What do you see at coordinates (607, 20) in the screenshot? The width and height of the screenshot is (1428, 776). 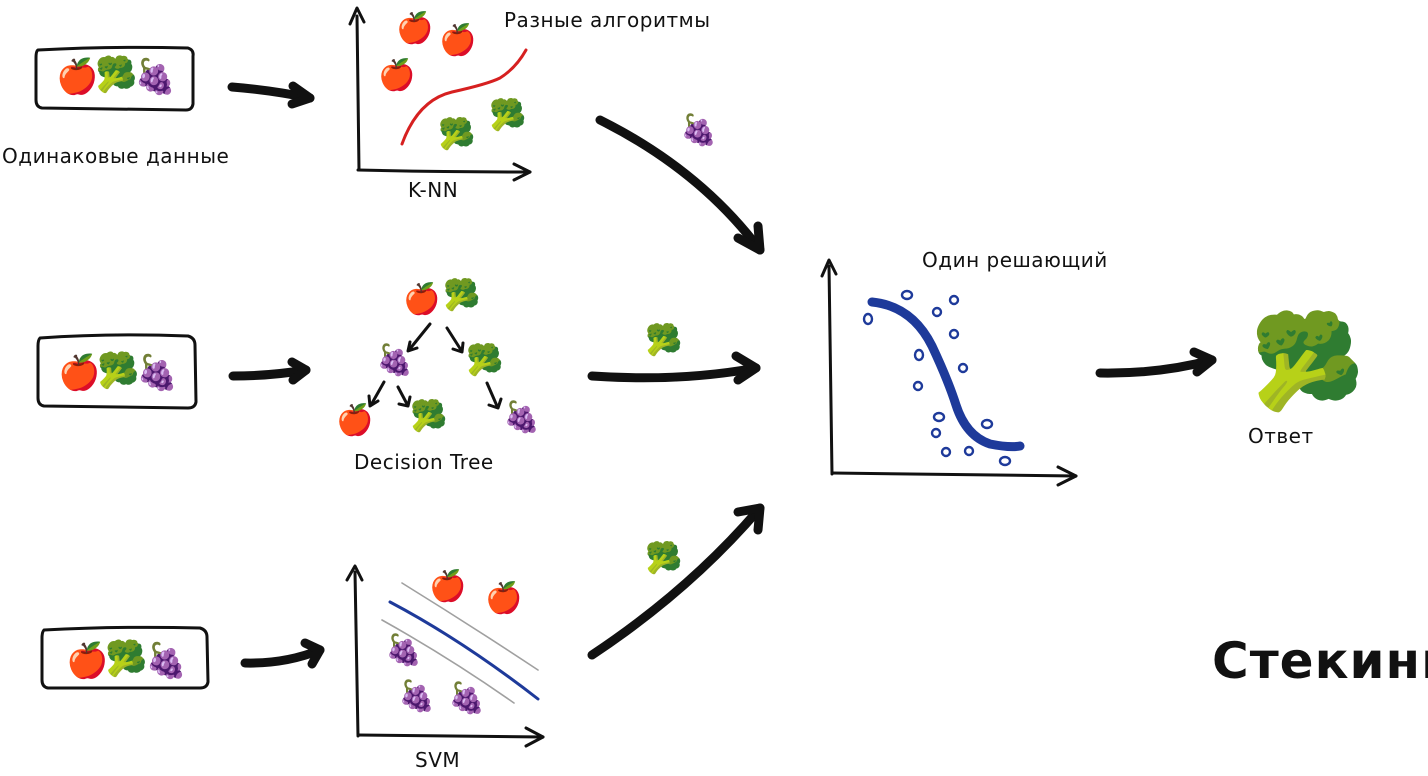 I see `label-different-algorithms: Разные алгоритмы` at bounding box center [607, 20].